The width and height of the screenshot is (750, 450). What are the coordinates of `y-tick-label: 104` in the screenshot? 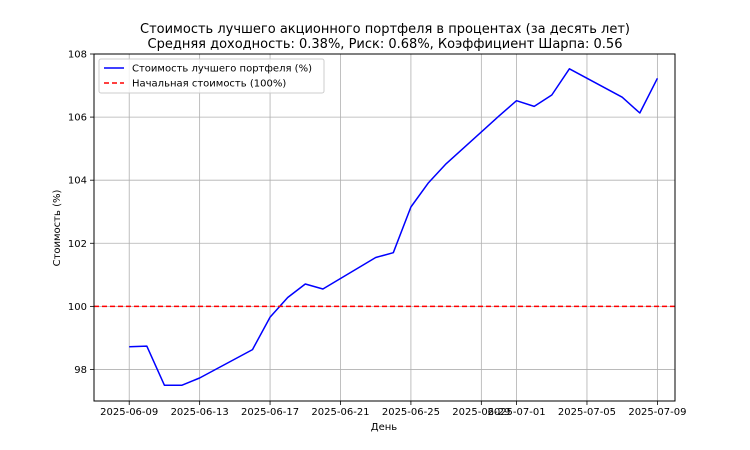 It's located at (77, 181).